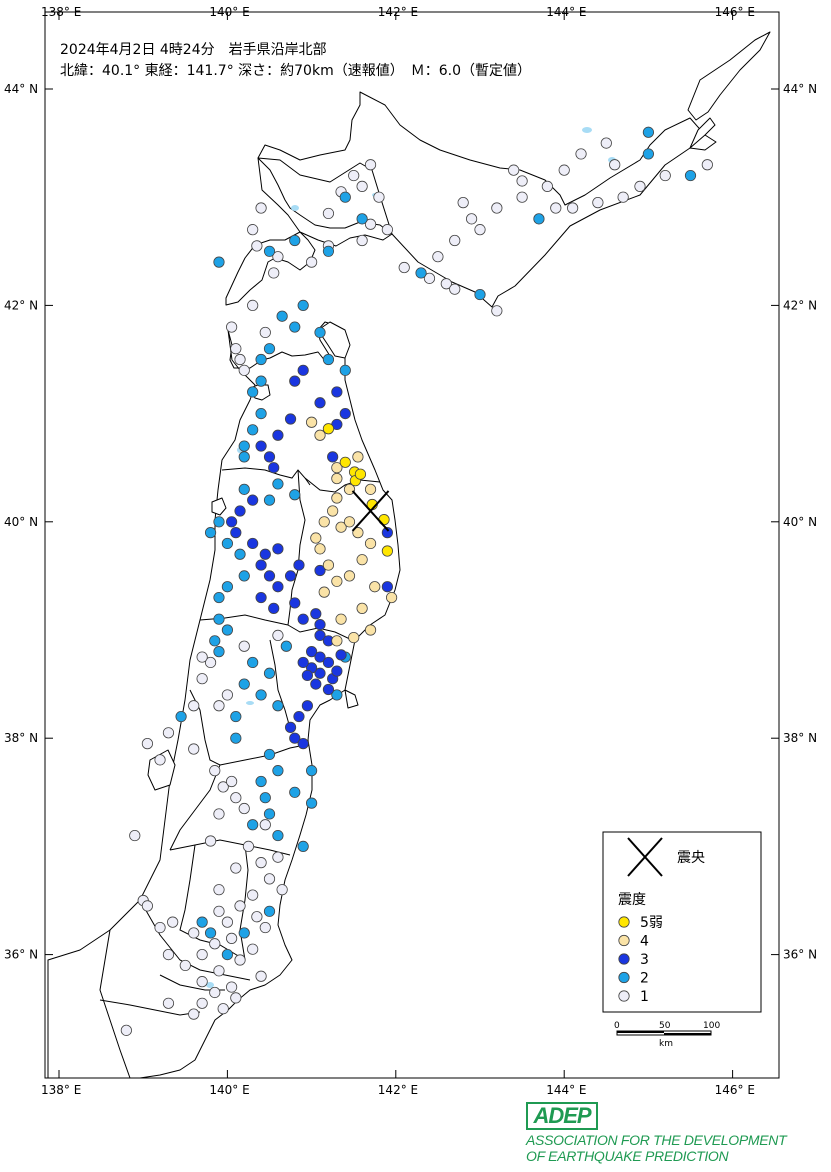 This screenshot has width=831, height=1172. What do you see at coordinates (295, 208) in the screenshot?
I see `lake` at bounding box center [295, 208].